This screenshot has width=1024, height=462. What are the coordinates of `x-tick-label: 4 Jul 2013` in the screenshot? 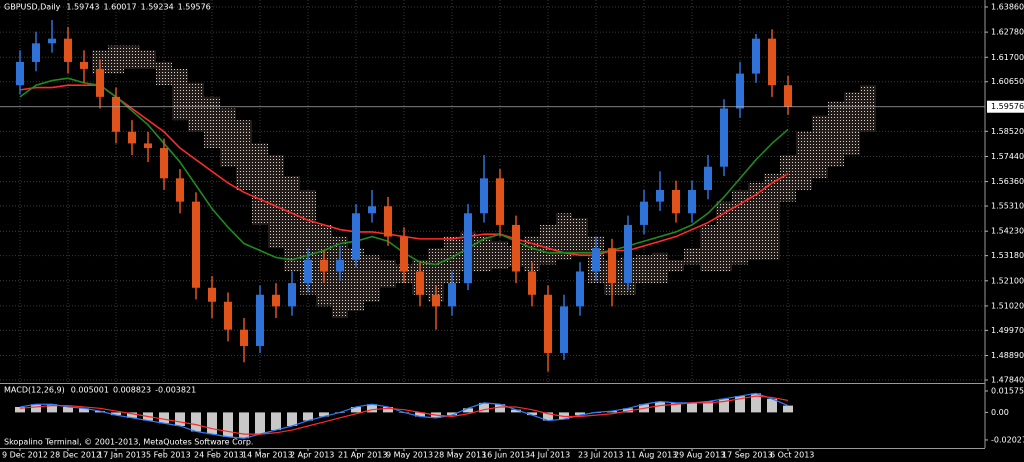 It's located at (550, 455).